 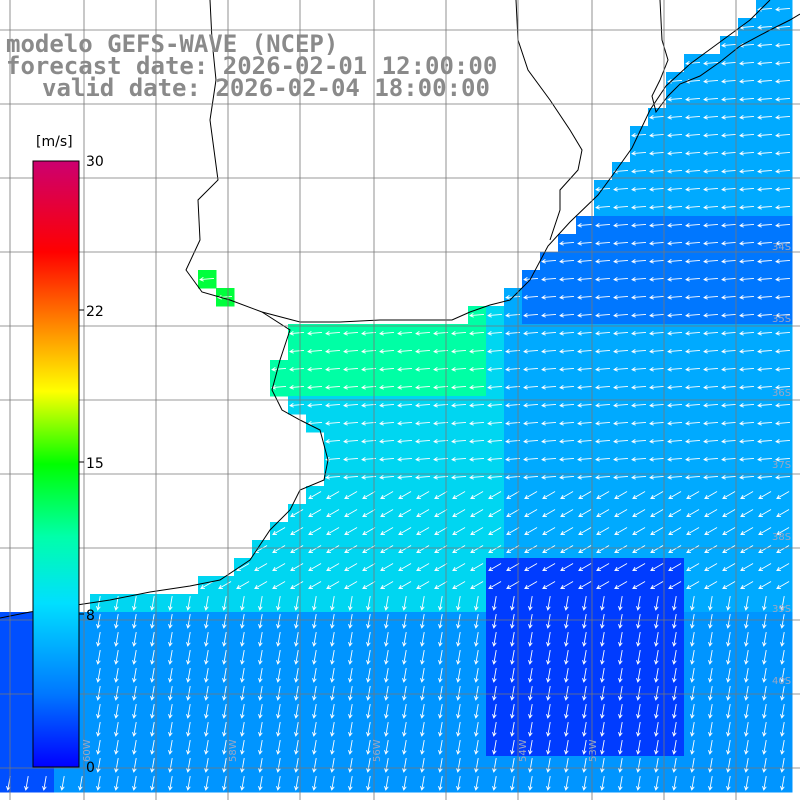 I want to click on latitude-labels: 34S 35S 36S 37S 38S 39S 40S, so click(x=781, y=464).